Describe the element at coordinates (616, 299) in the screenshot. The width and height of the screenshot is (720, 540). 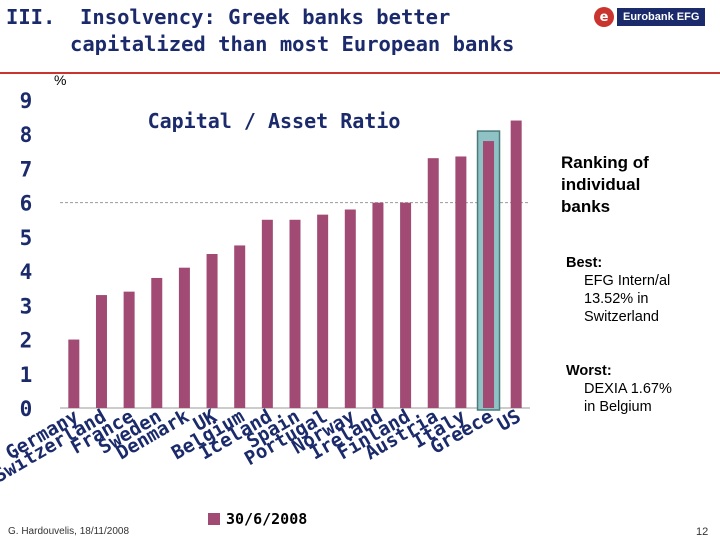
I see `best-line-2: 13.52% in` at that location.